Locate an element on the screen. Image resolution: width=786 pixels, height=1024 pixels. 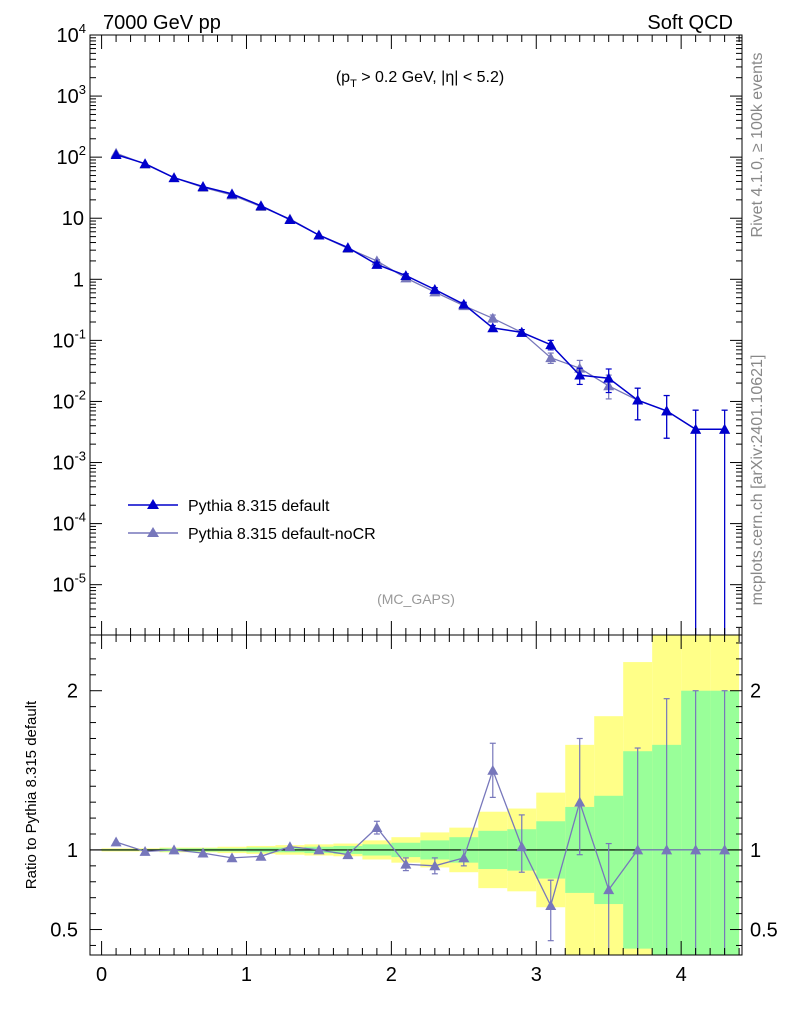
y-tick-label: 1 is located at coordinates (78, 280).